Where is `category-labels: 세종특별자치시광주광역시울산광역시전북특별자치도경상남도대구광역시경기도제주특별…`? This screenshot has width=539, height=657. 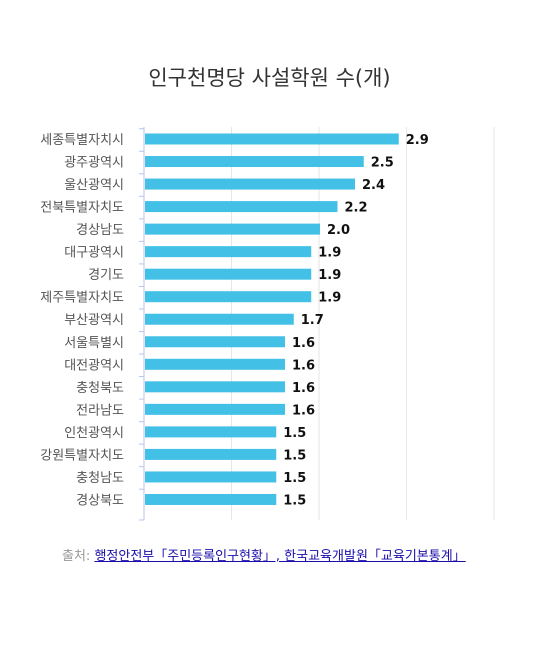
category-labels: 세종특별자치시광주광역시울산광역시전북특별자치도경상남도대구광역시경기도제주특별… is located at coordinates (82, 320).